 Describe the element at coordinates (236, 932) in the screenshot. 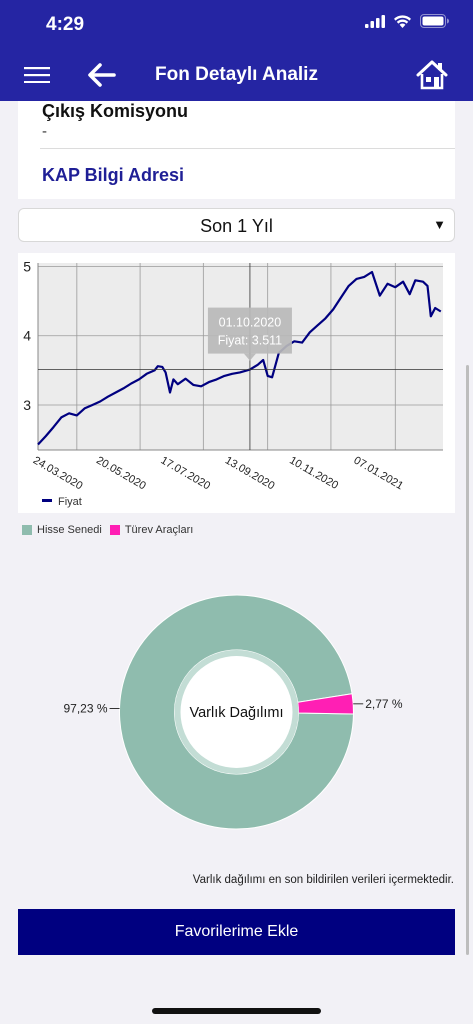

I see `add-favorites-button: Favorilerime Ekle` at that location.